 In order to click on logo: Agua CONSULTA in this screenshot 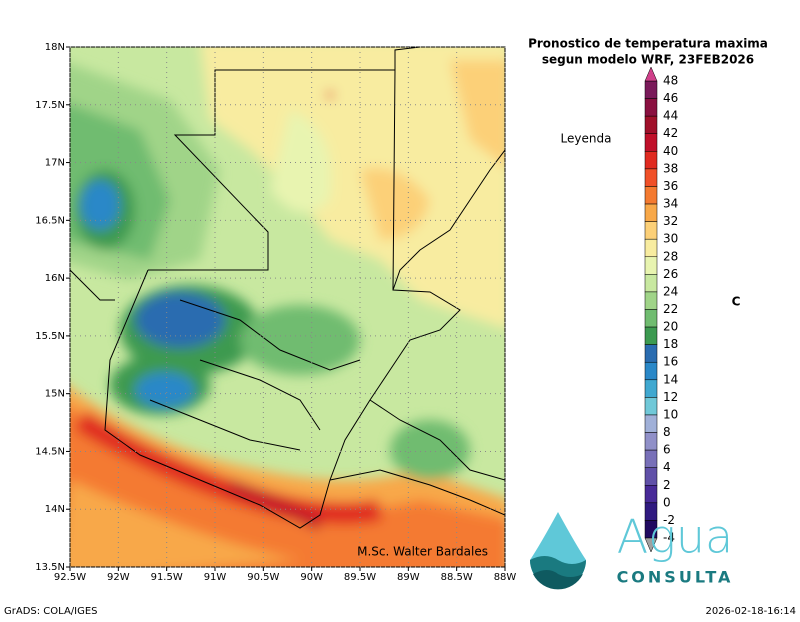, I will do `click(631, 550)`.